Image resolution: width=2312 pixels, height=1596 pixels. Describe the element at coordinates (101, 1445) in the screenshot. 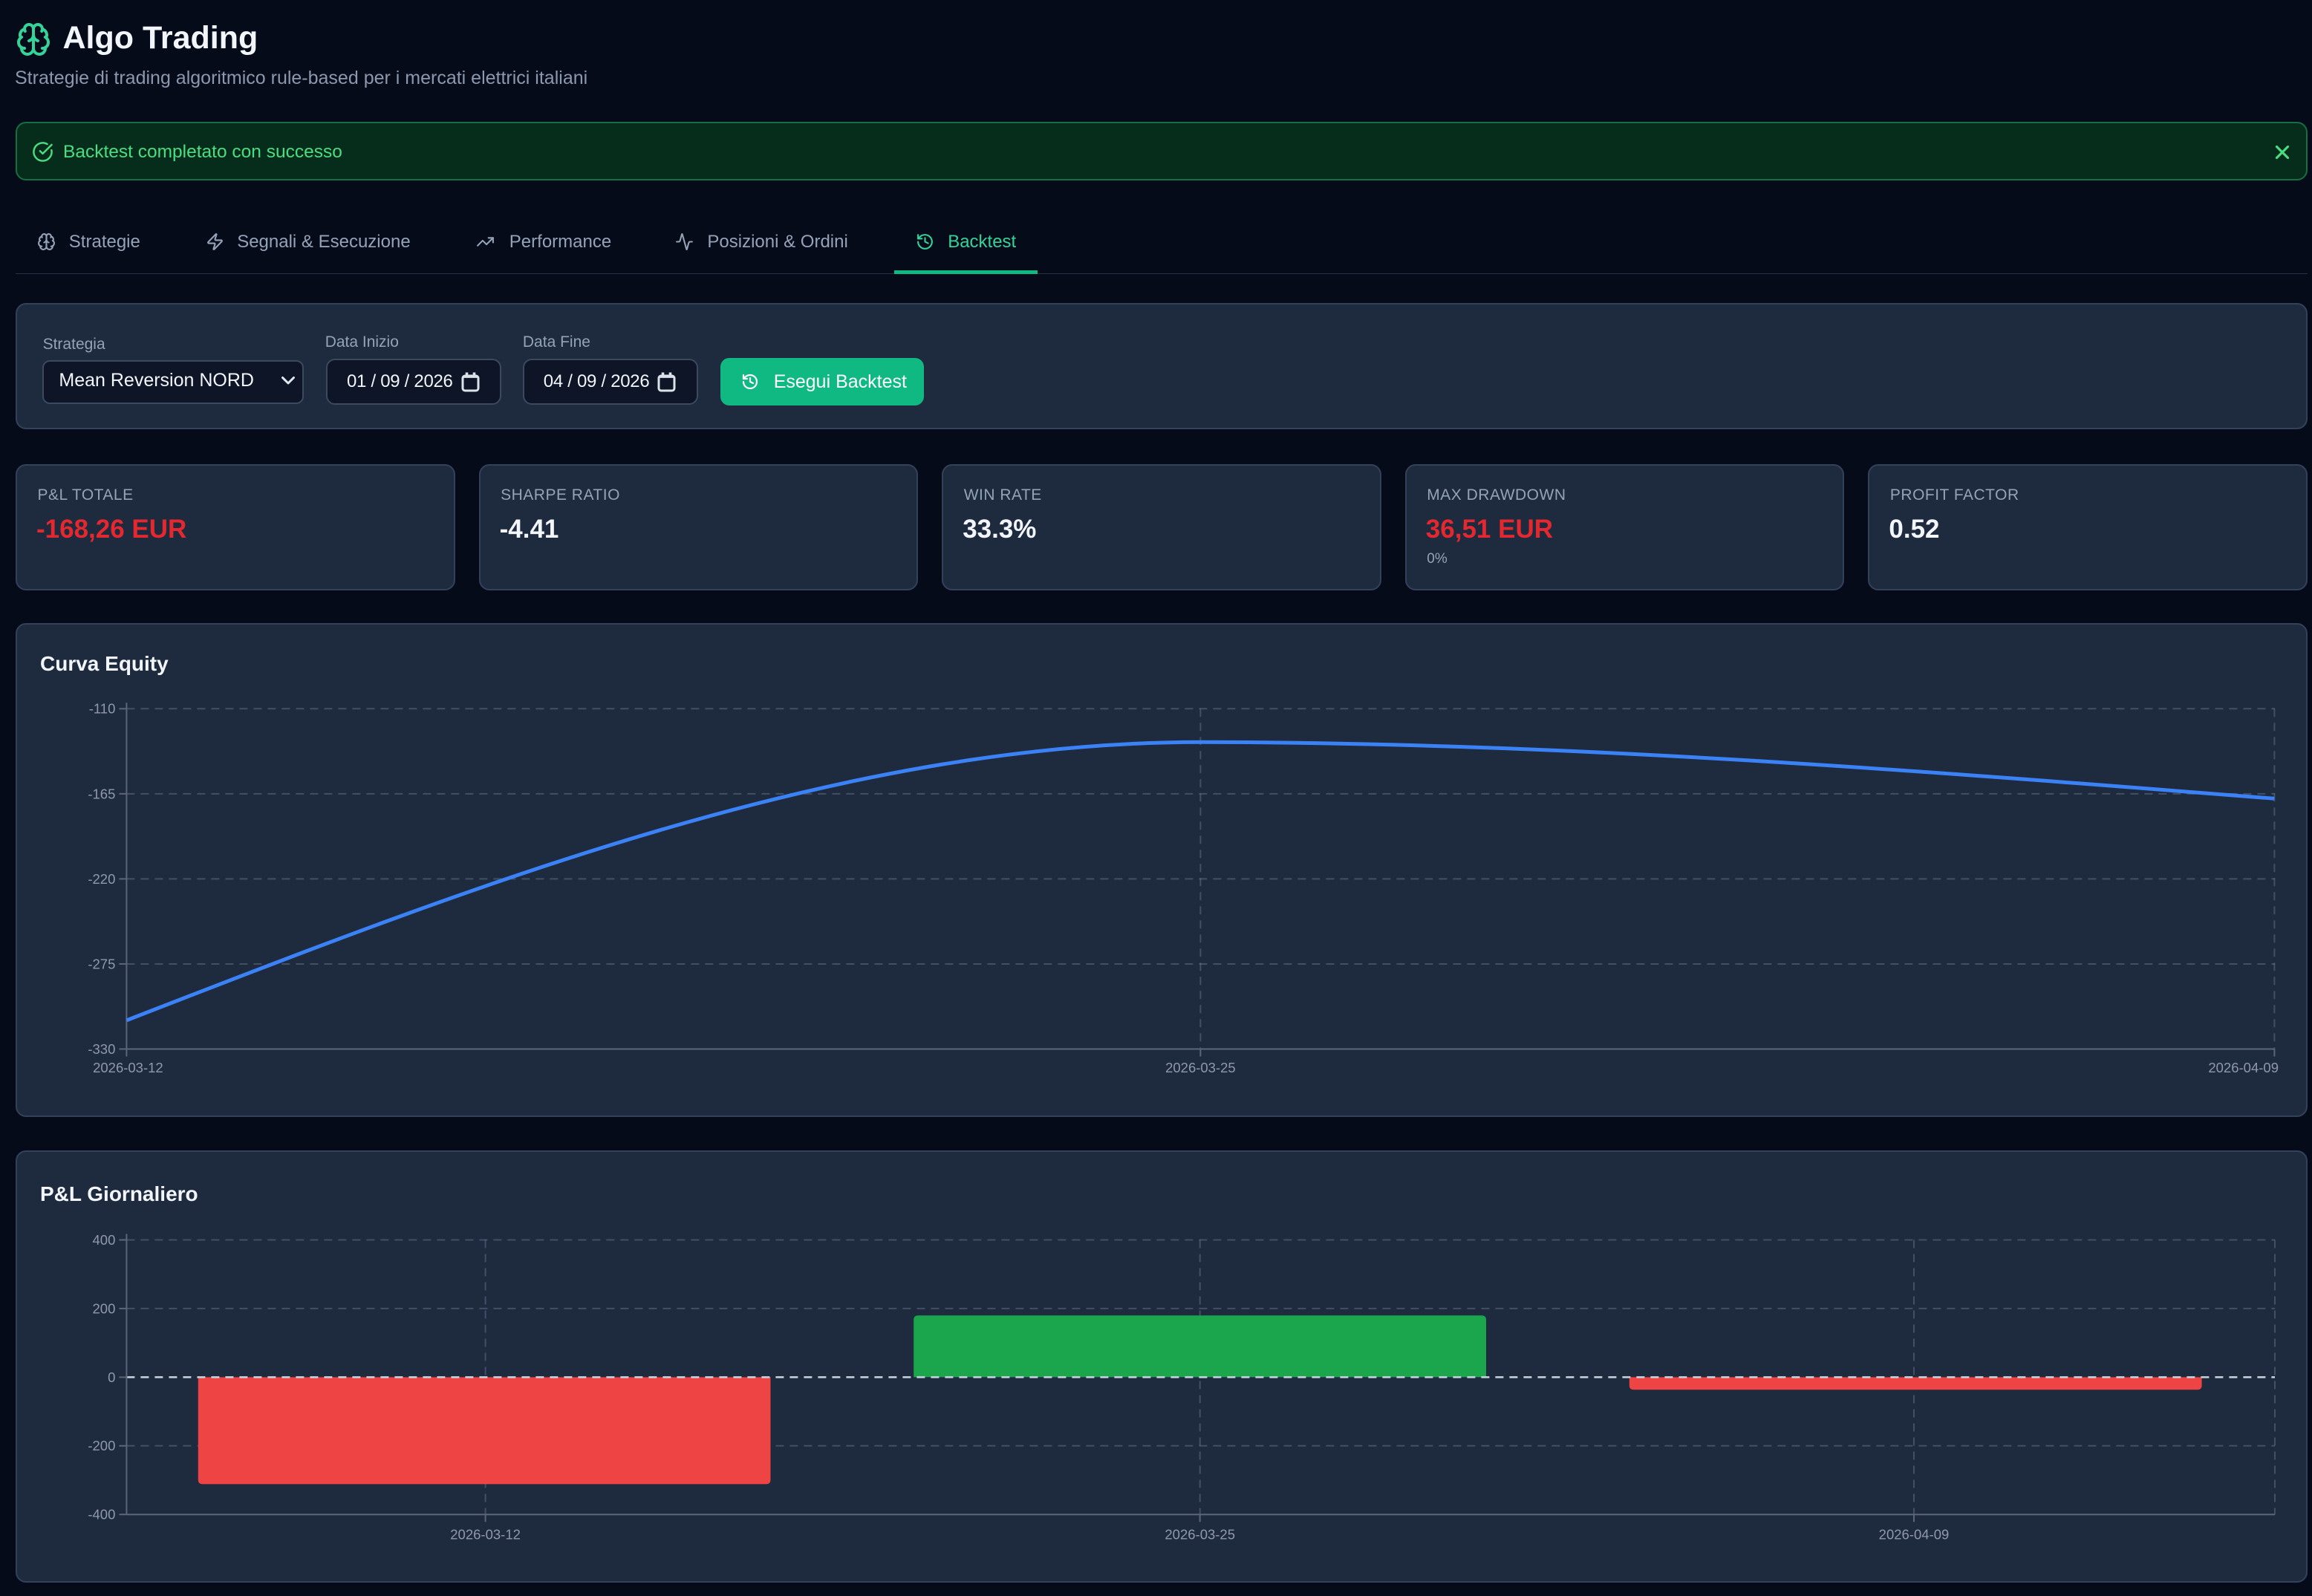

I see `svg-text: -200` at that location.